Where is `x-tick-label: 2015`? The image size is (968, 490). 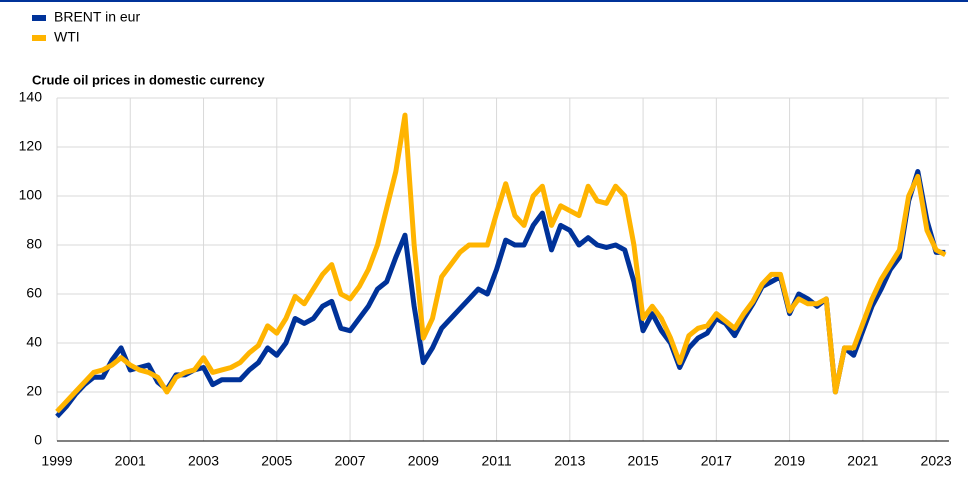 x-tick-label: 2015 is located at coordinates (643, 461).